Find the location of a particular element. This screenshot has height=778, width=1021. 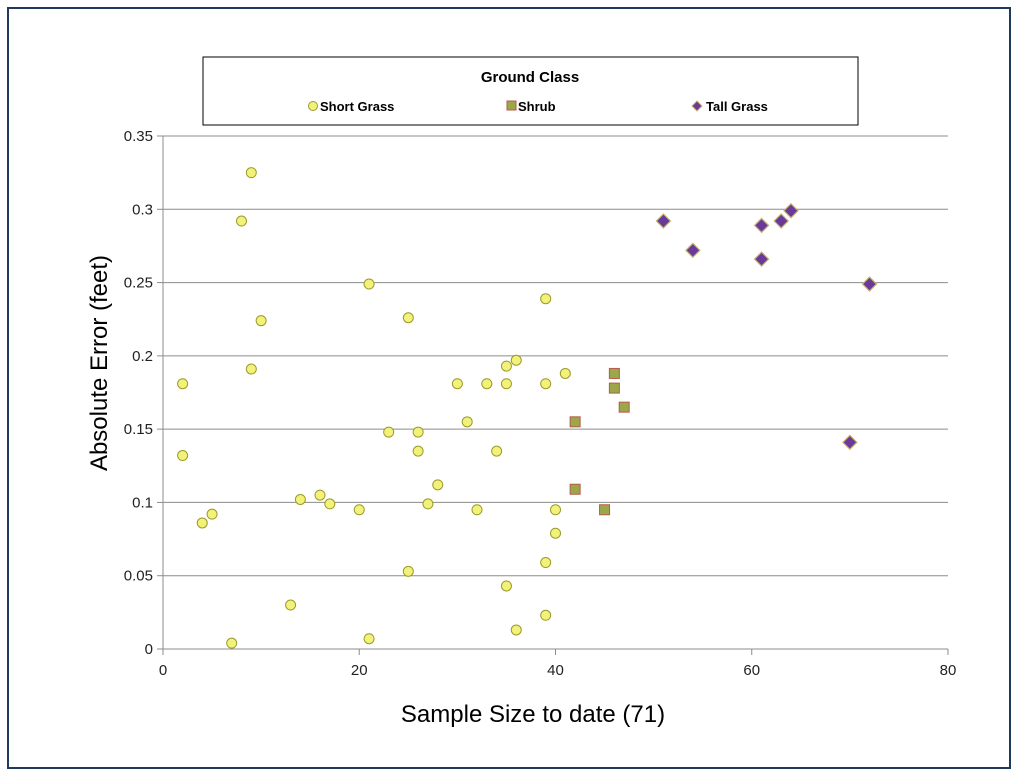

y-tick-label: 0.35 is located at coordinates (138, 136).